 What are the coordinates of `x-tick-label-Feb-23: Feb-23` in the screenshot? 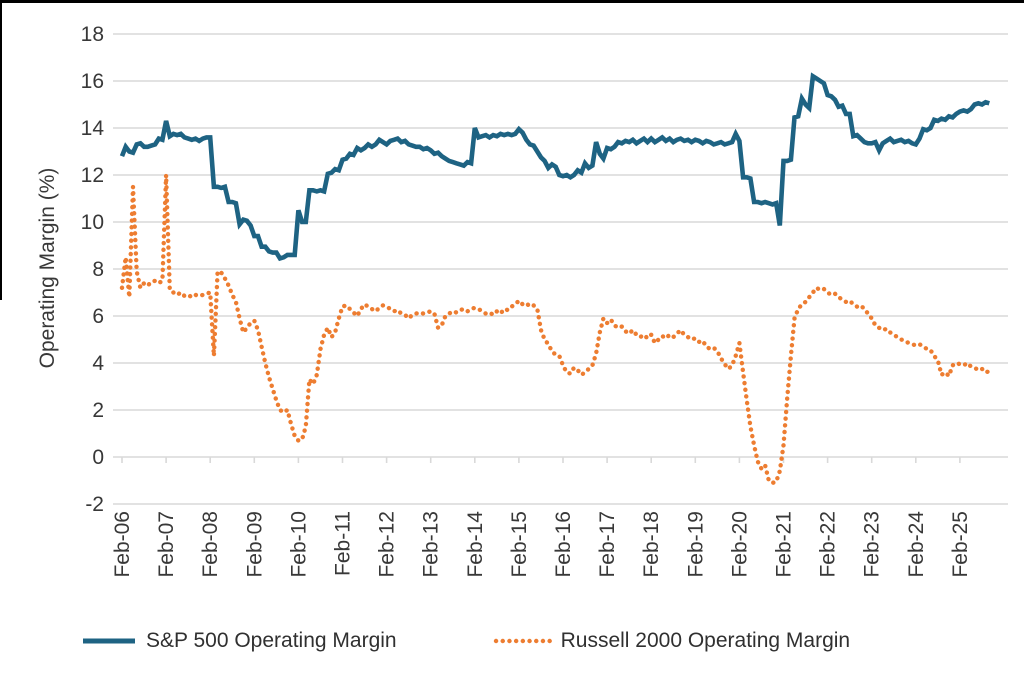 It's located at (872, 544).